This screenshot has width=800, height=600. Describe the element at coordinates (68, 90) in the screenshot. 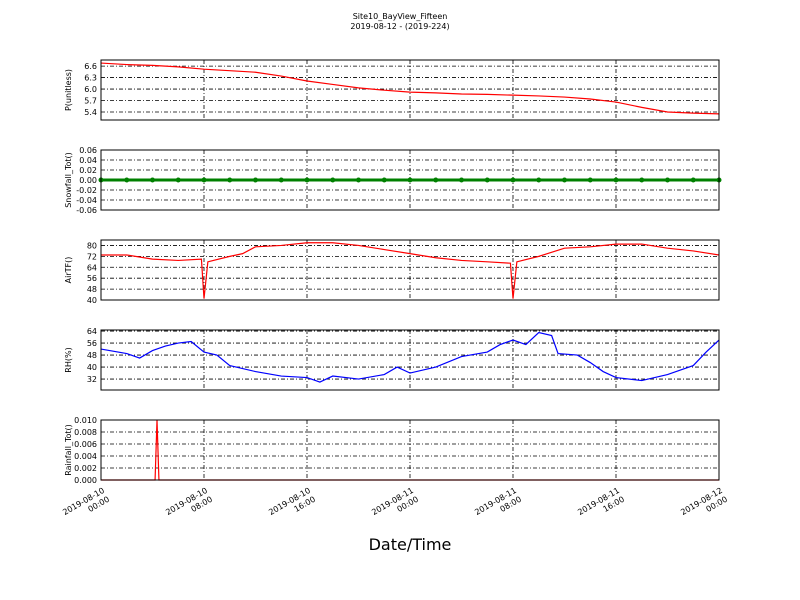

I see `y-axis-label: P(unitless)` at that location.